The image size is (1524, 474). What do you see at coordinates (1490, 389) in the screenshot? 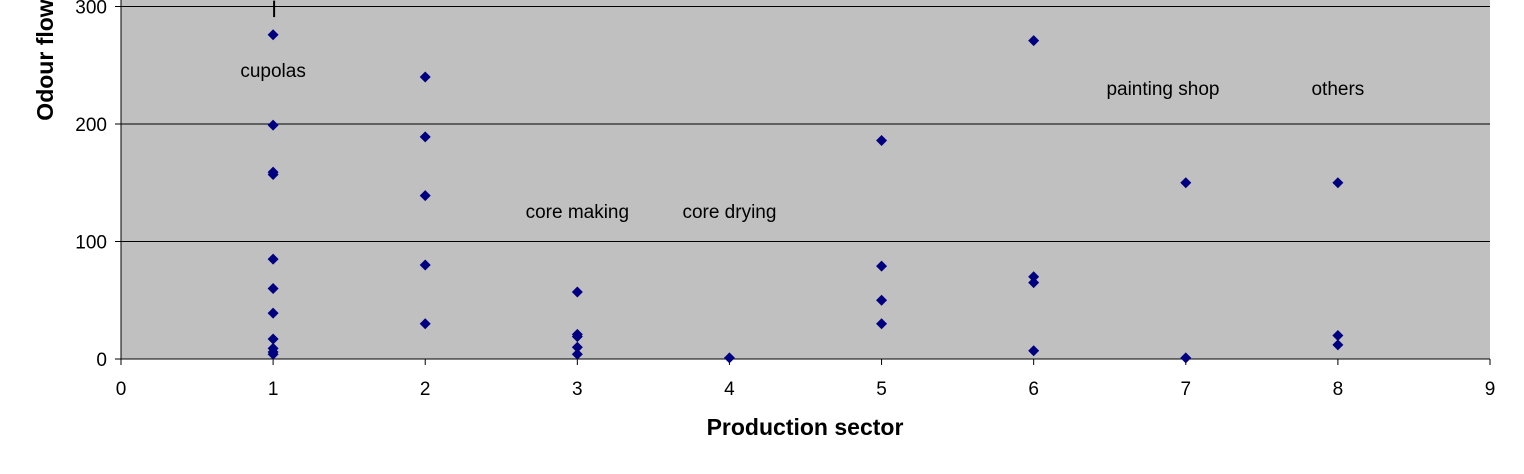
I see `x-tick-label: 9` at bounding box center [1490, 389].